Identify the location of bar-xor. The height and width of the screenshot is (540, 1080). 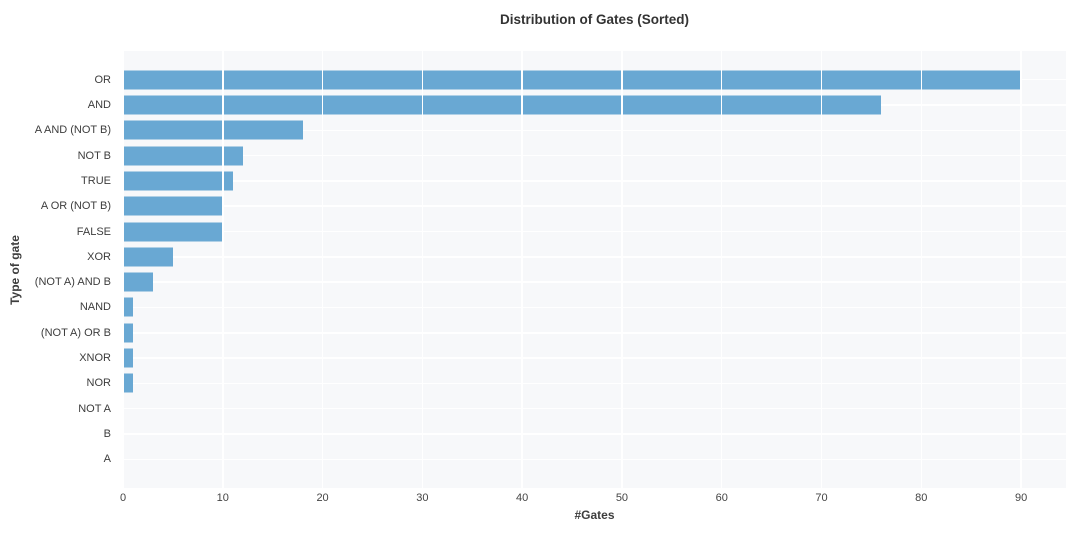
(148, 257).